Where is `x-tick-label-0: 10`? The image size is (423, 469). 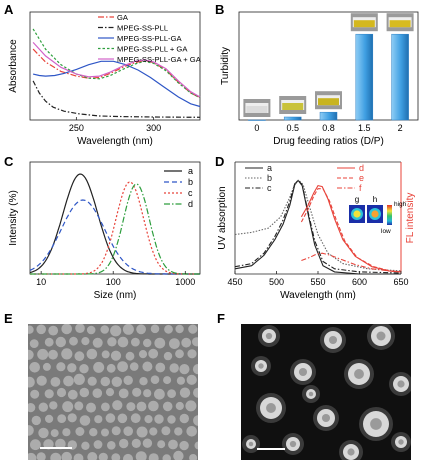 x-tick-label-0: 10 is located at coordinates (41, 282).